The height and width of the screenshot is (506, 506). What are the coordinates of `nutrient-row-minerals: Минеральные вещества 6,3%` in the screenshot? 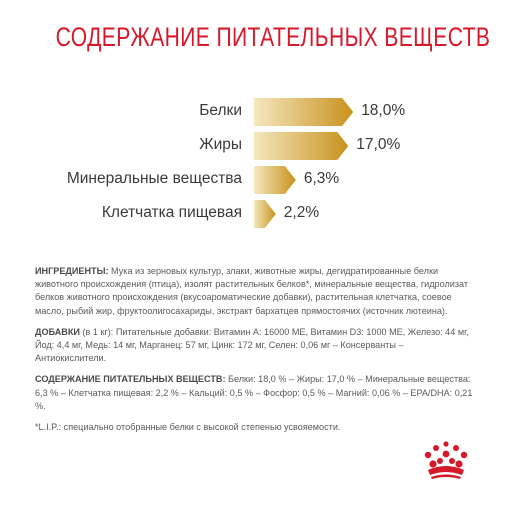 It's located at (253, 181).